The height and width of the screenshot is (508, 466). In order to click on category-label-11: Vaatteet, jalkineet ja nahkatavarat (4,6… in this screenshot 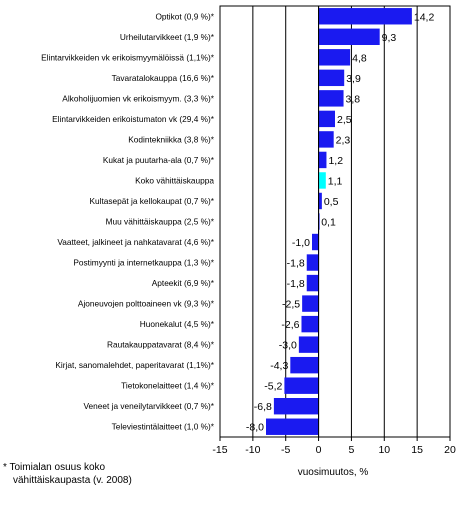, I will do `click(135, 242)`.